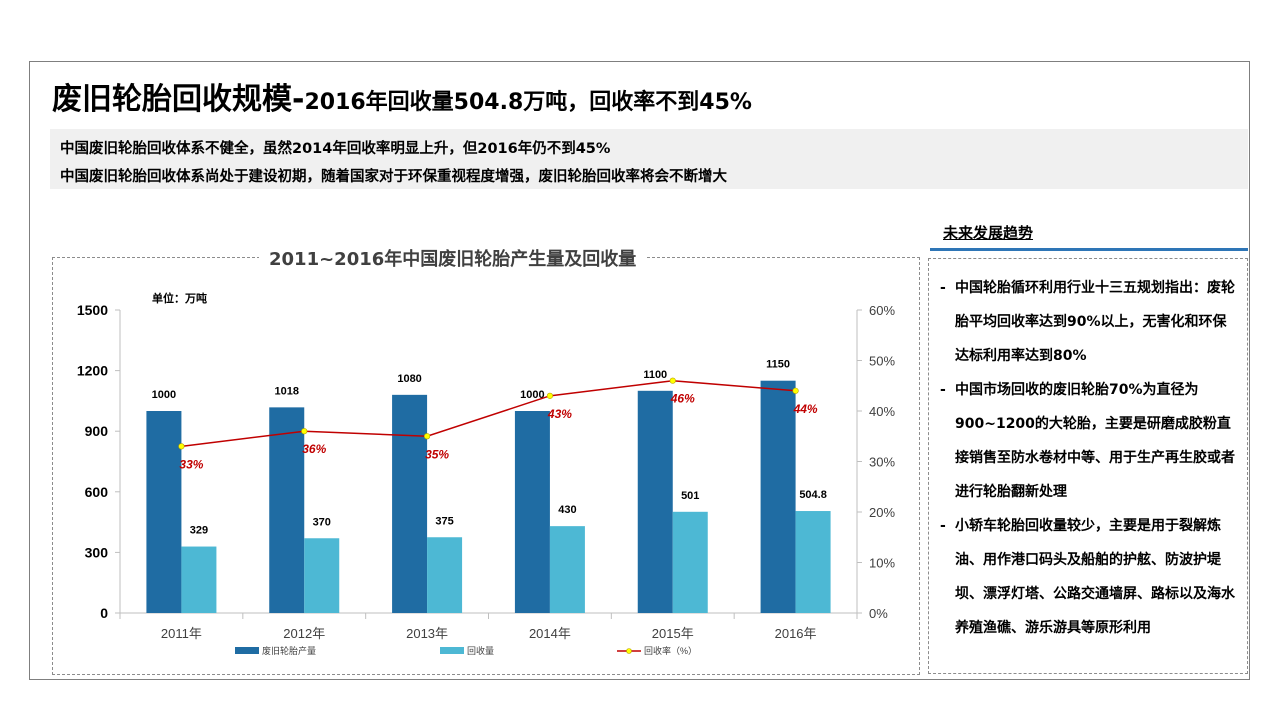 This screenshot has width=1280, height=720. I want to click on bar-value-label: 1100, so click(655, 375).